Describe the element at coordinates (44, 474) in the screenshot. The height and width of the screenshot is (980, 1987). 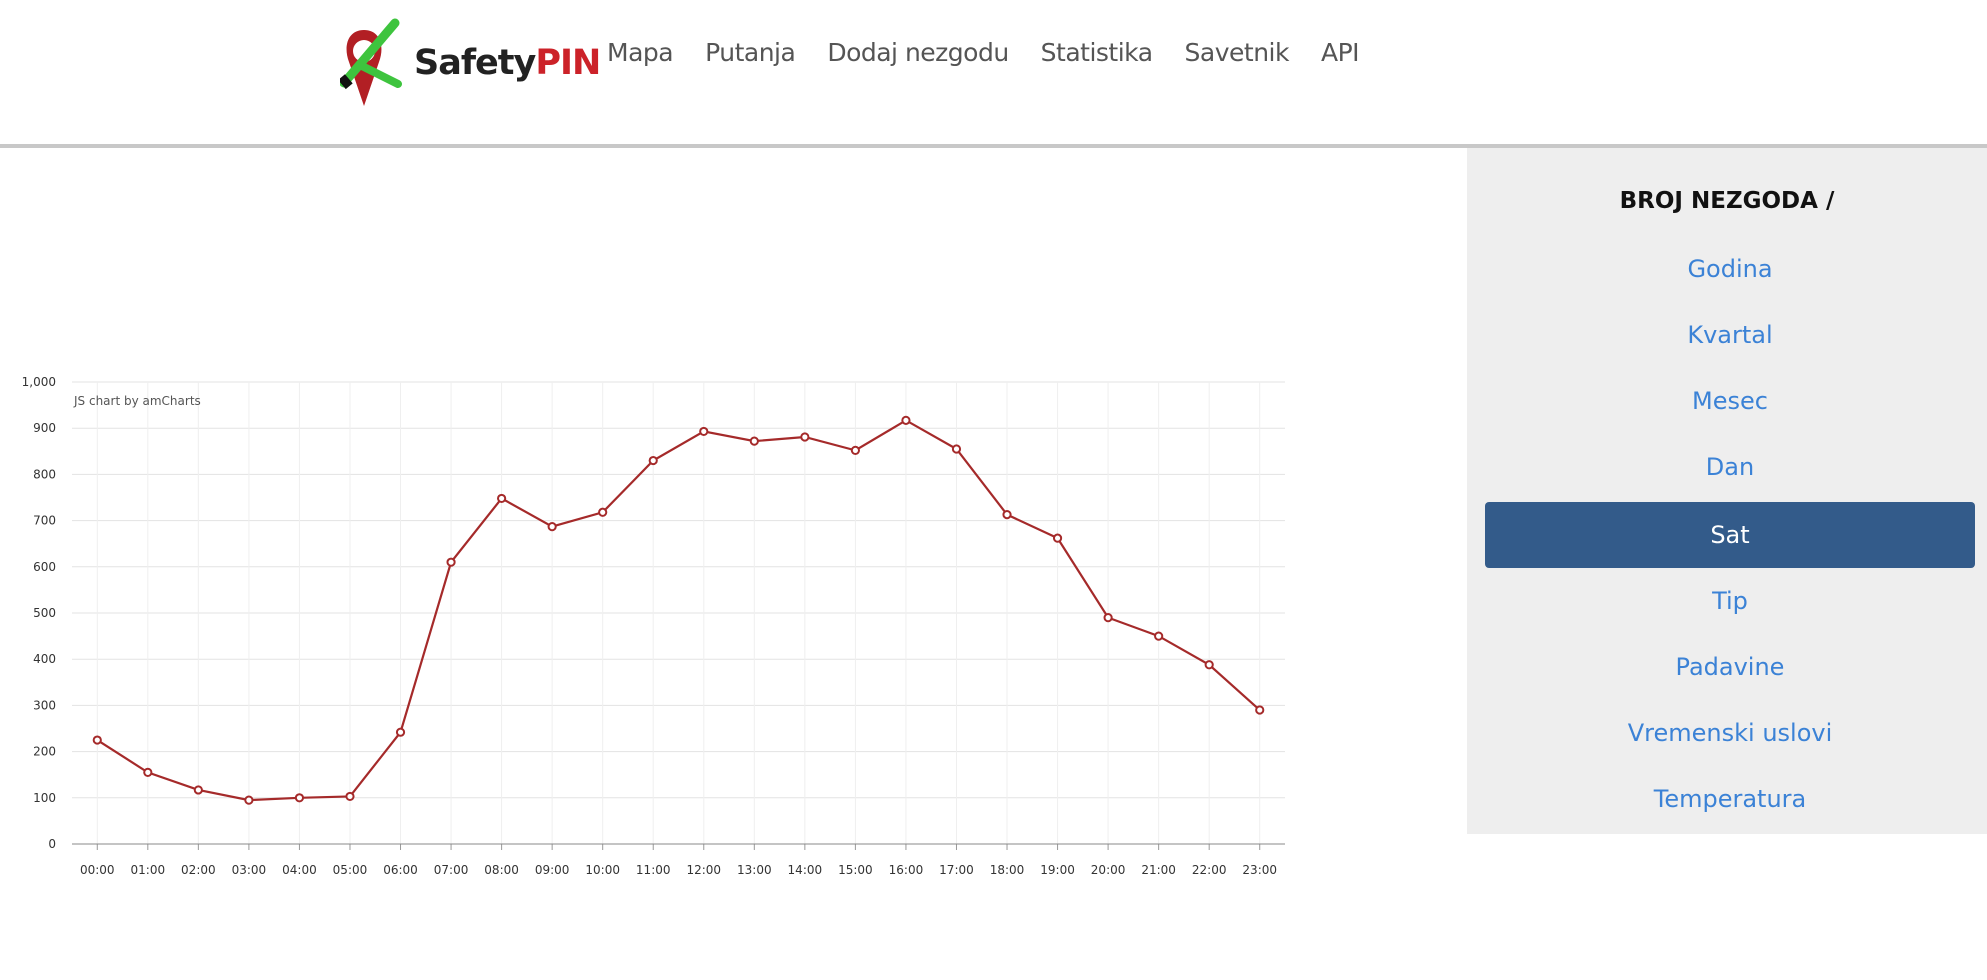
I see `y-tick-label: 800` at that location.